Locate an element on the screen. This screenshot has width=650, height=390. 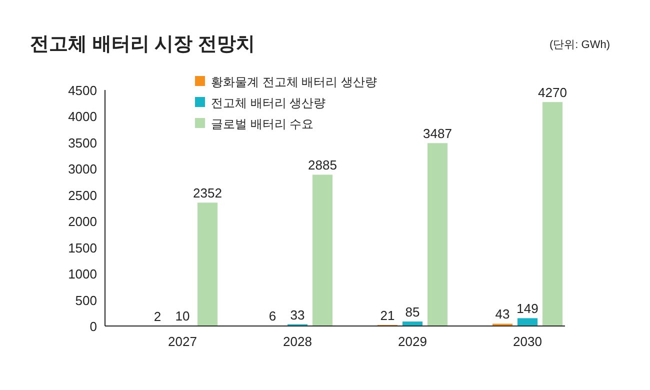
data-label: 4270 is located at coordinates (552, 92).